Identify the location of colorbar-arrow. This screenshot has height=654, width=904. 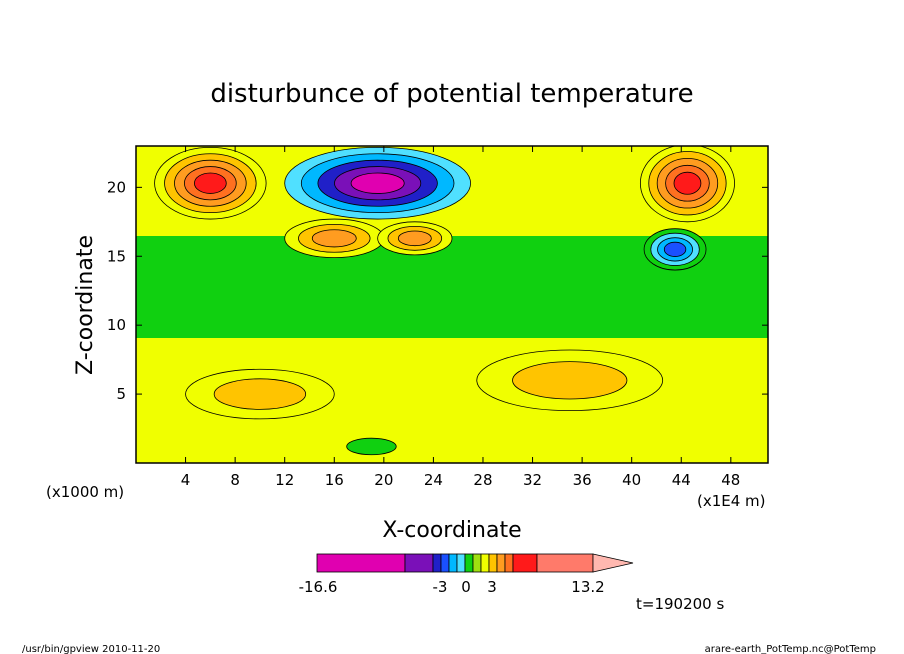
(613, 563).